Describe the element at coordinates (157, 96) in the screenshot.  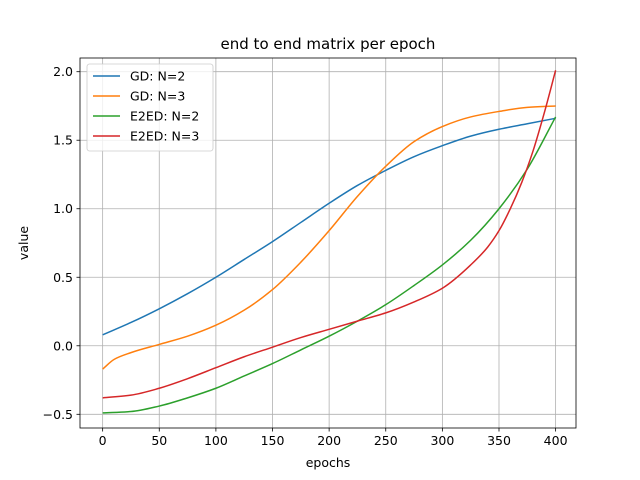
I see `legend-label: GD: N=3` at that location.